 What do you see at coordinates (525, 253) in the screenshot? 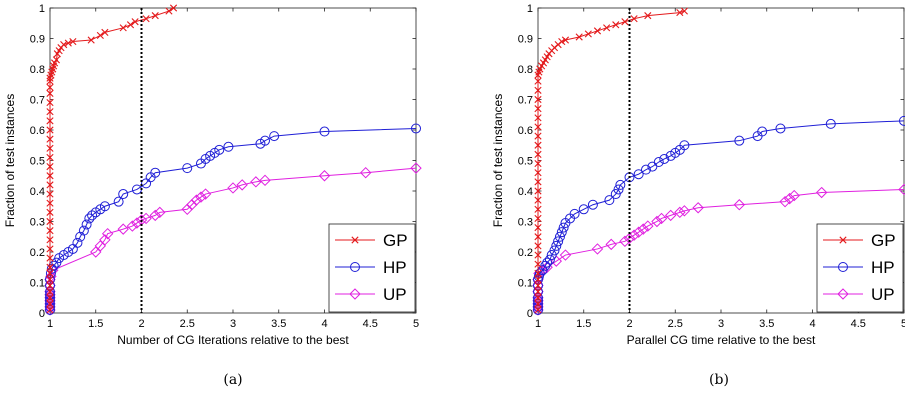
I see `y-tick-label: 0.2` at bounding box center [525, 253].